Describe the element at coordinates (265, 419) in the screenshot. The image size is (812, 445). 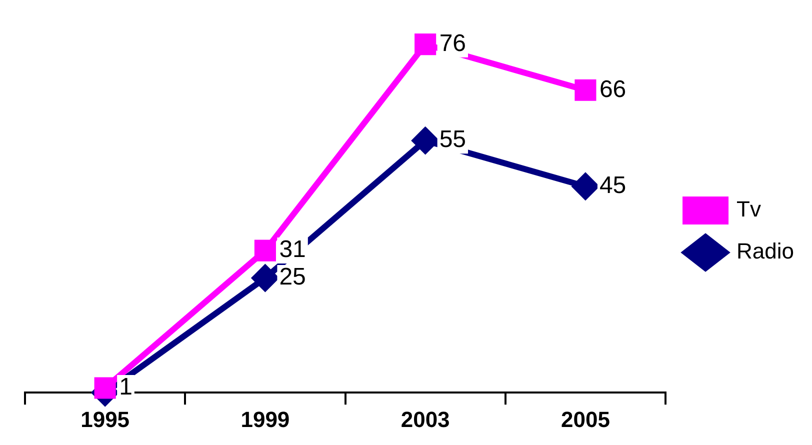
I see `x-tick-label: 1999` at that location.